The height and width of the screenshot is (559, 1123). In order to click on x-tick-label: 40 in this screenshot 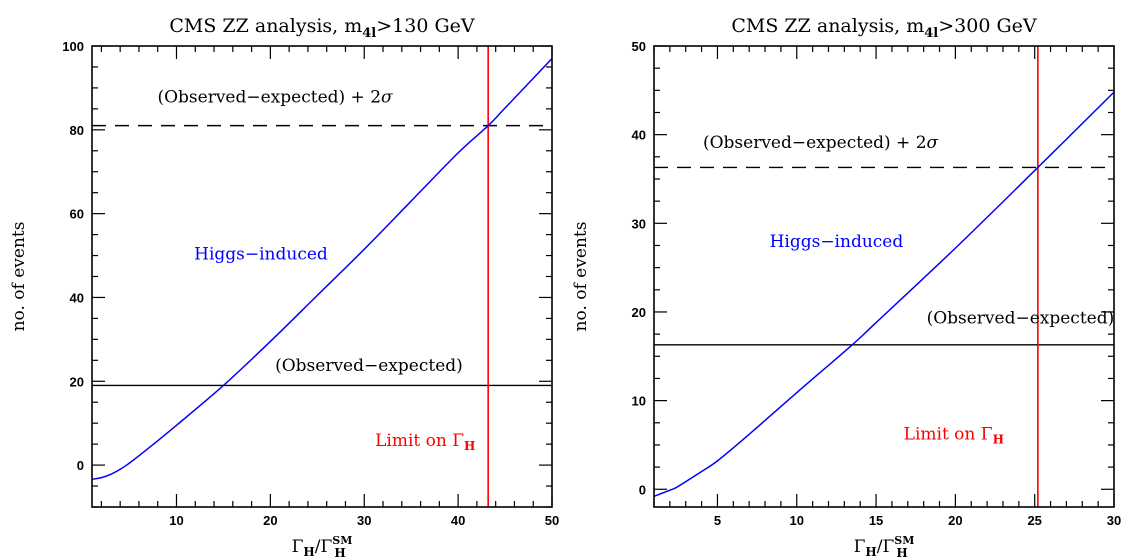, I will do `click(458, 520)`.